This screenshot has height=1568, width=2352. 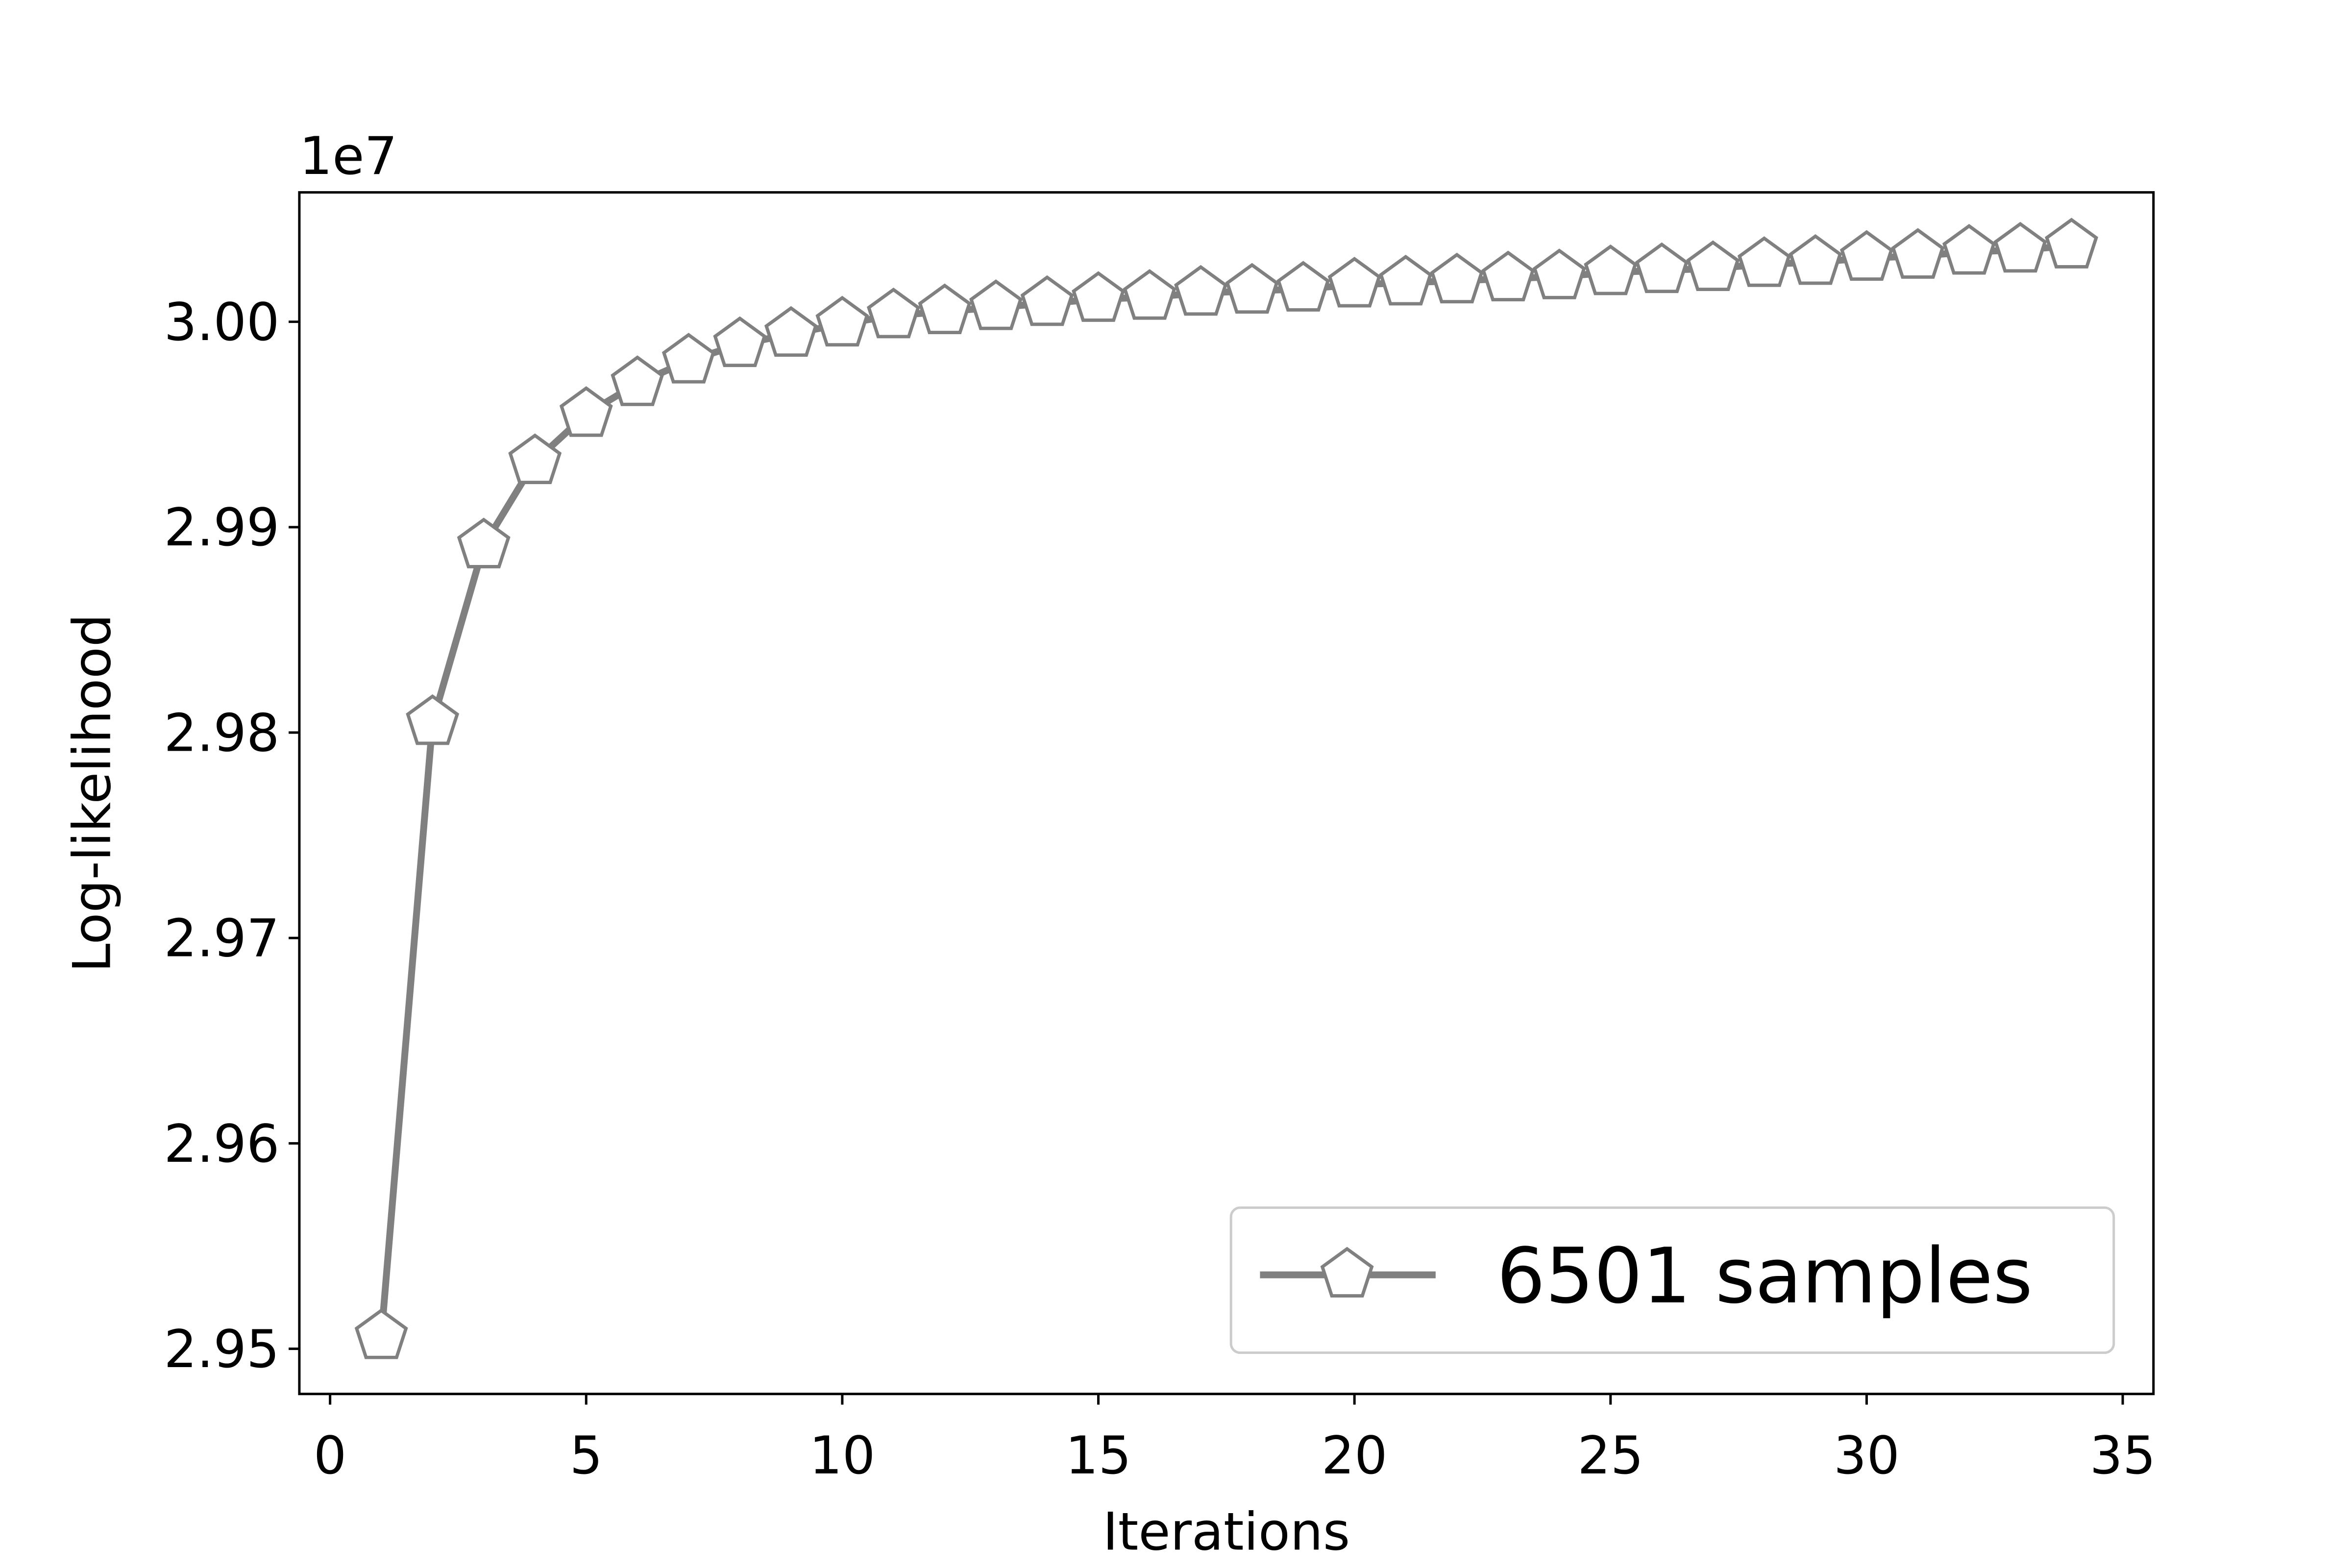 What do you see at coordinates (1098, 1455) in the screenshot?
I see `x-tick-label: 15` at bounding box center [1098, 1455].